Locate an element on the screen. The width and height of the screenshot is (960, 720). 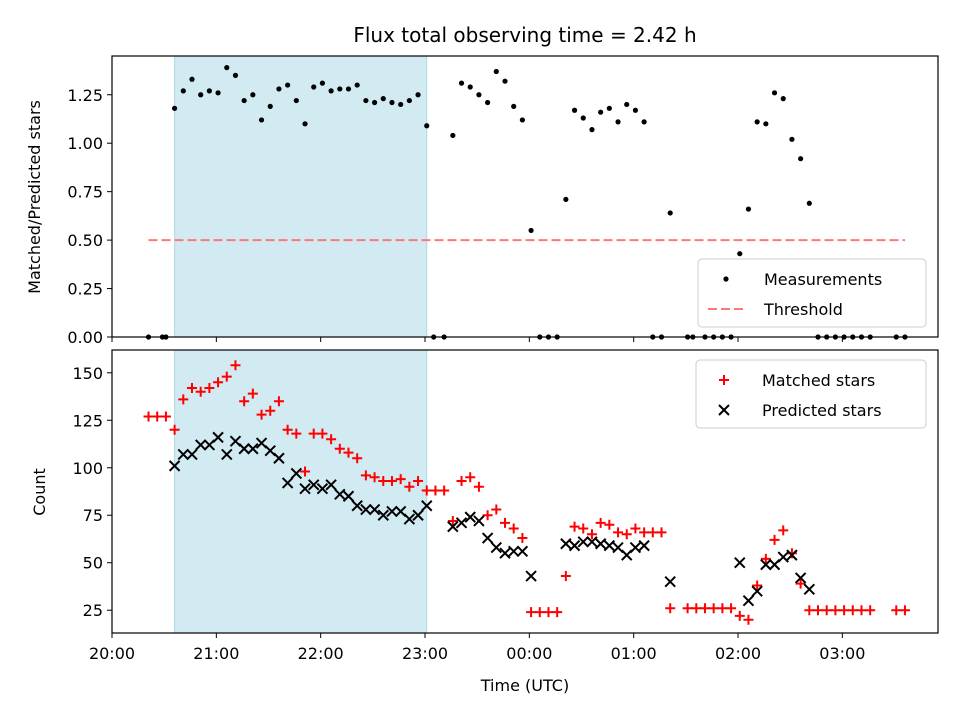
legend-box is located at coordinates (812, 293).